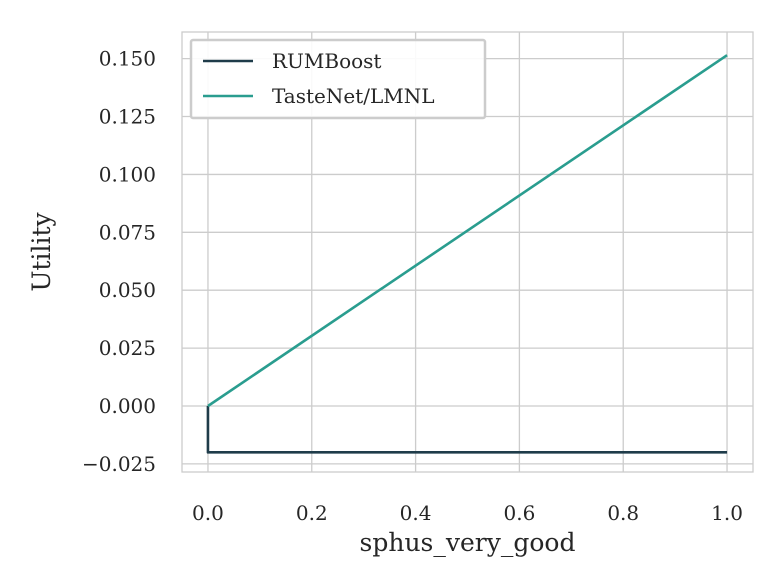  Describe the element at coordinates (326, 61) in the screenshot. I see `legend-label-rumboost: RUMBoost` at that location.